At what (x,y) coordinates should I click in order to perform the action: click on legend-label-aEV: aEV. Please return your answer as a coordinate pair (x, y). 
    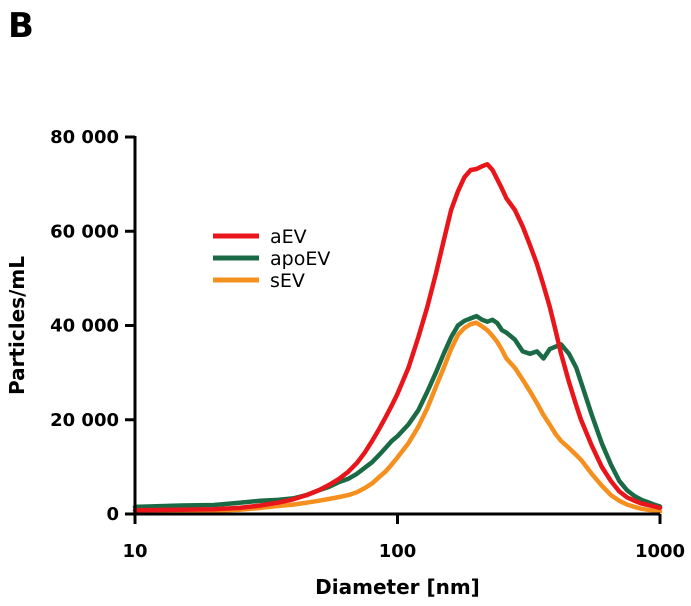
    Looking at the image, I should click on (288, 237).